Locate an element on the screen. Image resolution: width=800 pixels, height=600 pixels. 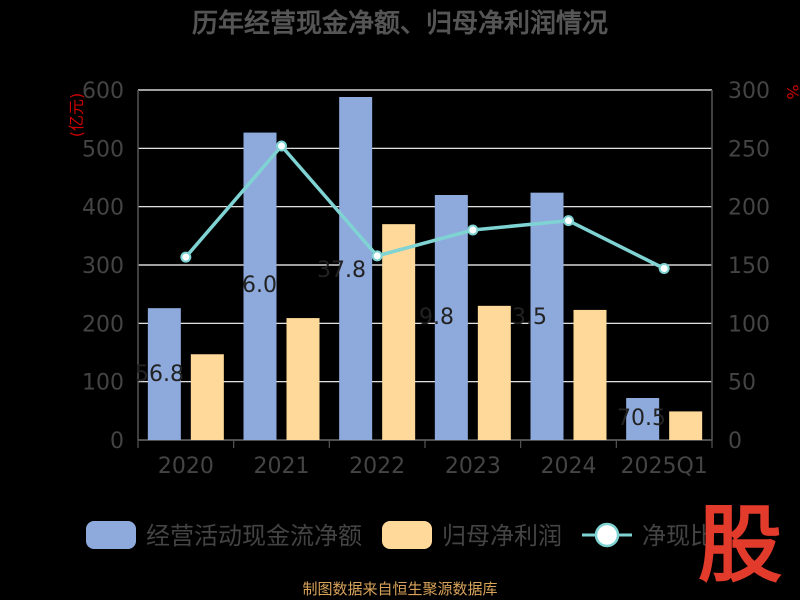
y-right-tick-label: 0 is located at coordinates (735, 441).